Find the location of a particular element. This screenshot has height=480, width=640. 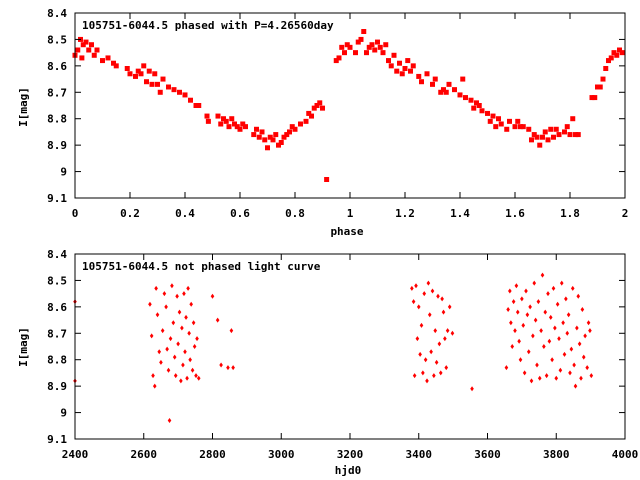

unphased-x-tick-label: 3400 is located at coordinates (419, 454).